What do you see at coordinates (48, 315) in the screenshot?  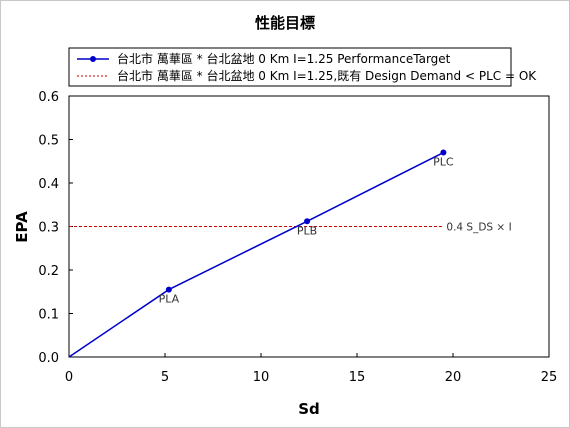 I see `y-tick-label: 0.1` at bounding box center [48, 315].